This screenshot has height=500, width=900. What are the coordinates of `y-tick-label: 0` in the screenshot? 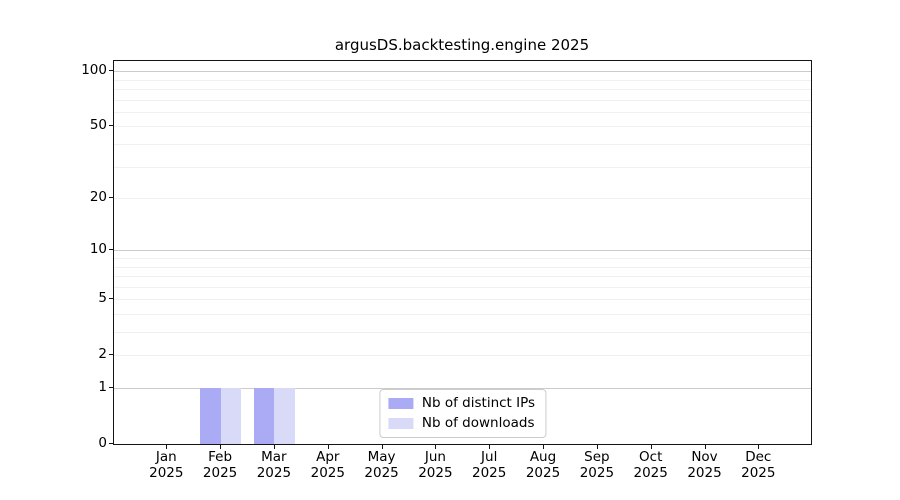 It's located at (102, 443).